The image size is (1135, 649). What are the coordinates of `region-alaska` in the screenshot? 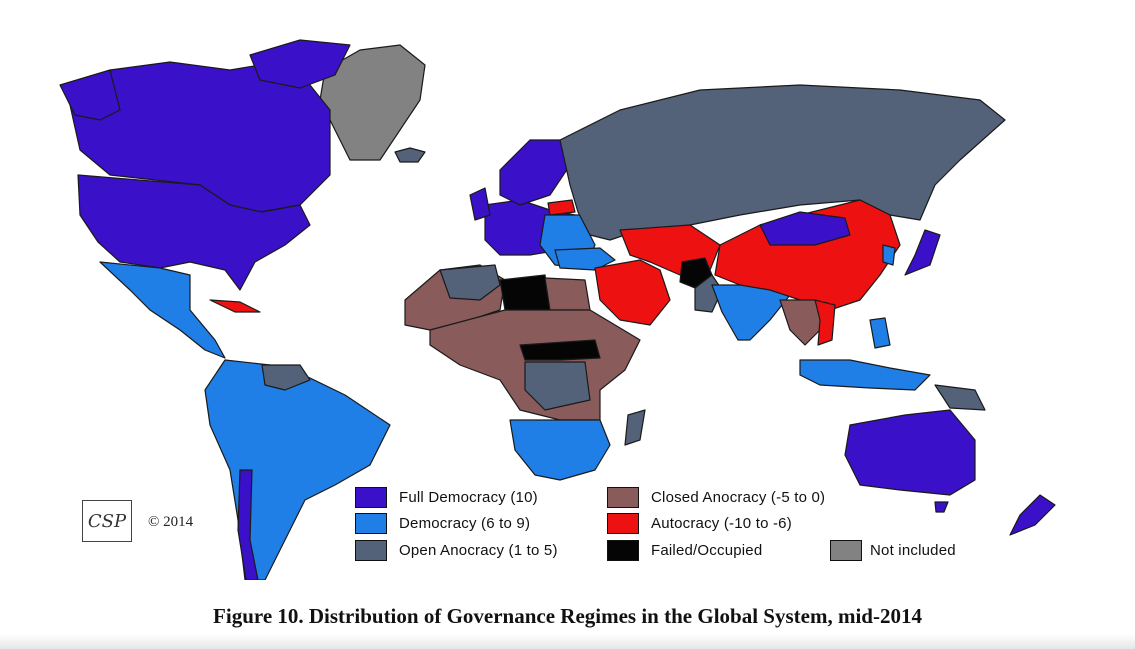 It's located at (90, 95).